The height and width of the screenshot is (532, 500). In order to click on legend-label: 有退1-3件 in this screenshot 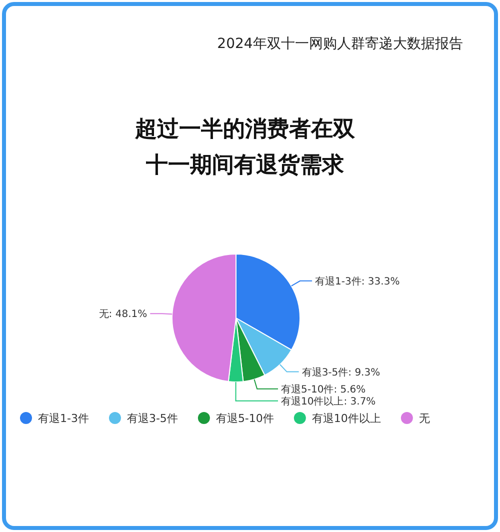, I will do `click(63, 418)`.